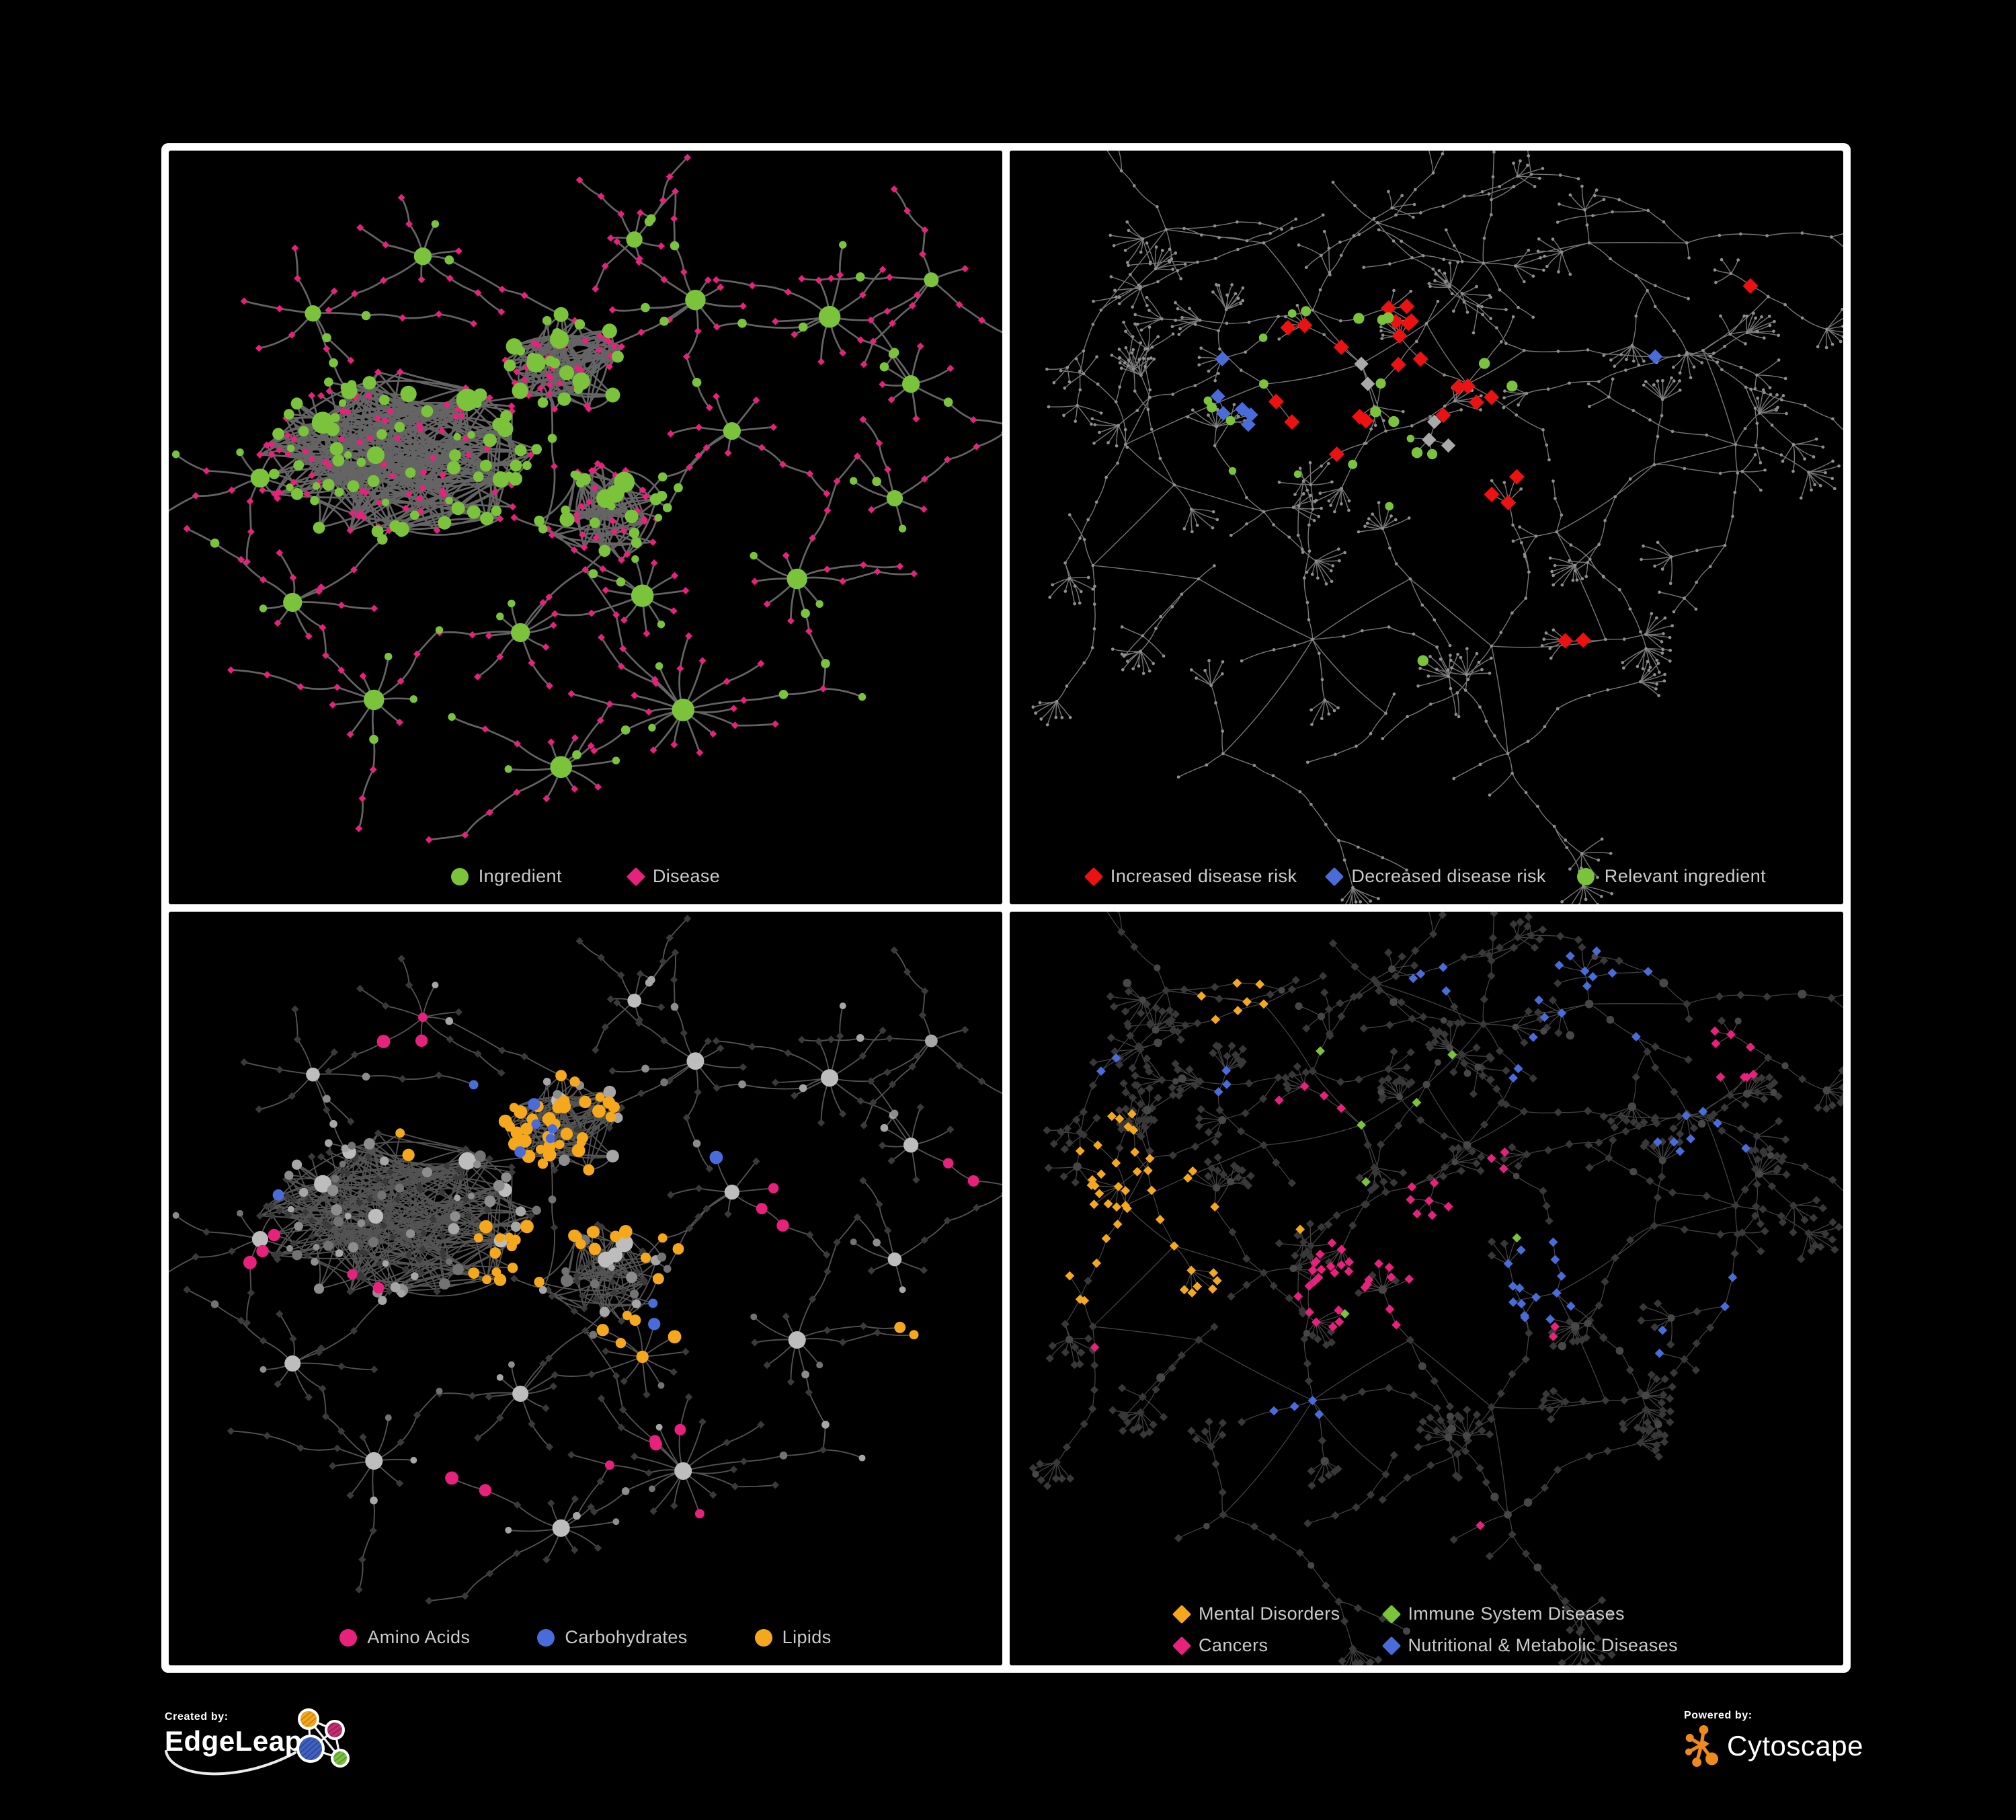 The height and width of the screenshot is (1820, 2016). I want to click on edgeleap-network-icon, so click(323, 1738).